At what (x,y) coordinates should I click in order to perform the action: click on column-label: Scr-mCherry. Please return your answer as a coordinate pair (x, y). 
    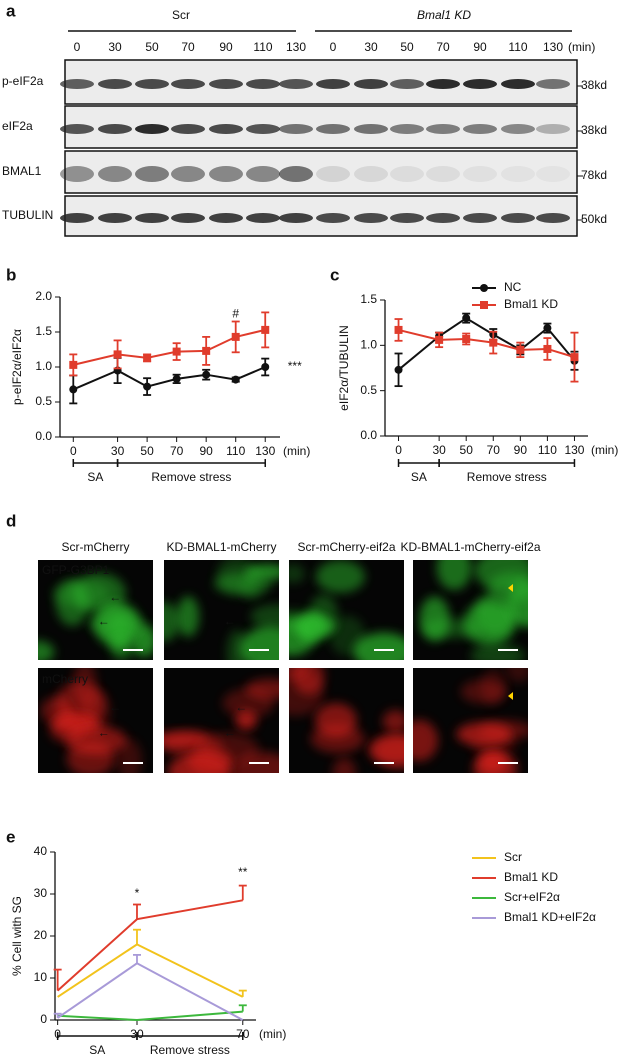
    Looking at the image, I should click on (96, 547).